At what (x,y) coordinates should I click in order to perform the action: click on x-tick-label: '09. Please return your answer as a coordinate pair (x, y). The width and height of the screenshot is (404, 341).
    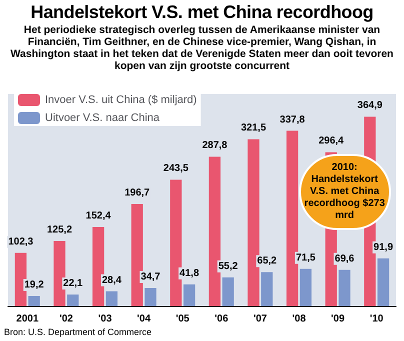
    Looking at the image, I should click on (338, 319).